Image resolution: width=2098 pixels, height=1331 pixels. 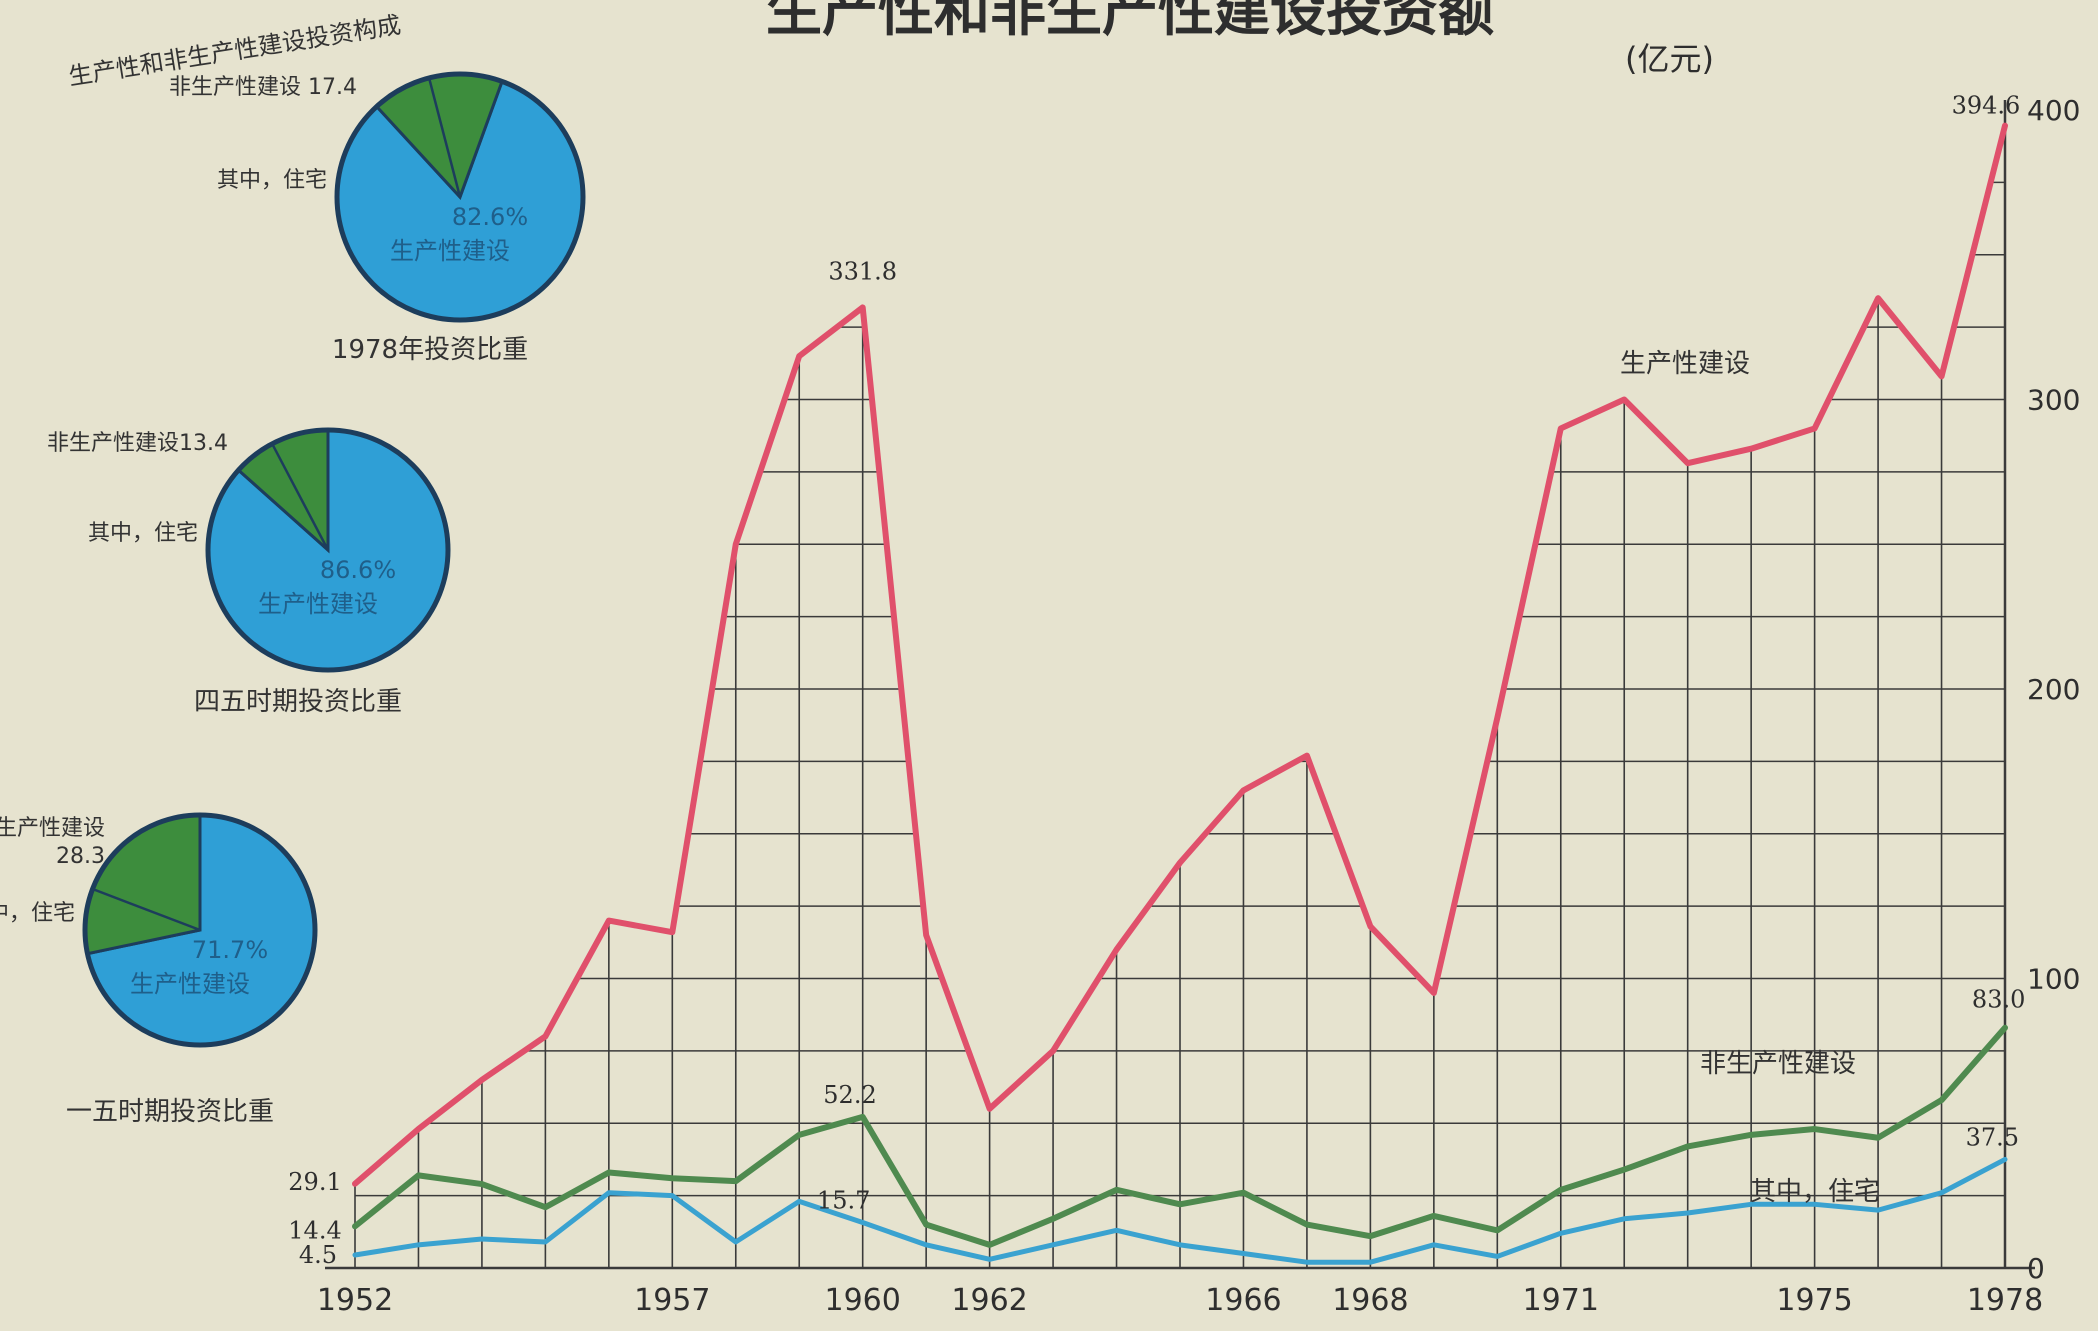 I want to click on data-label: 331.8, so click(x=862, y=271).